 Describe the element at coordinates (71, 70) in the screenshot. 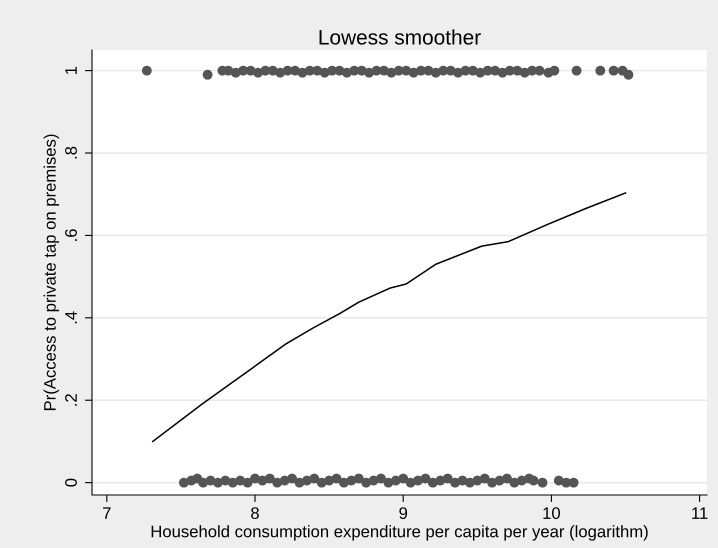

I see `y-tick-label: 1` at that location.